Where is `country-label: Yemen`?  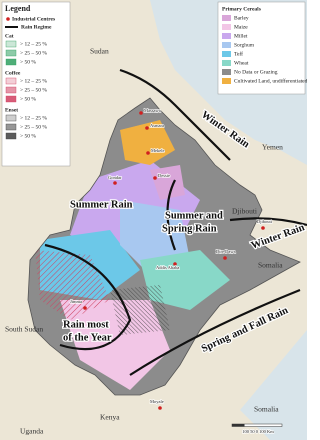
country-label: Yemen is located at coordinates (272, 147).